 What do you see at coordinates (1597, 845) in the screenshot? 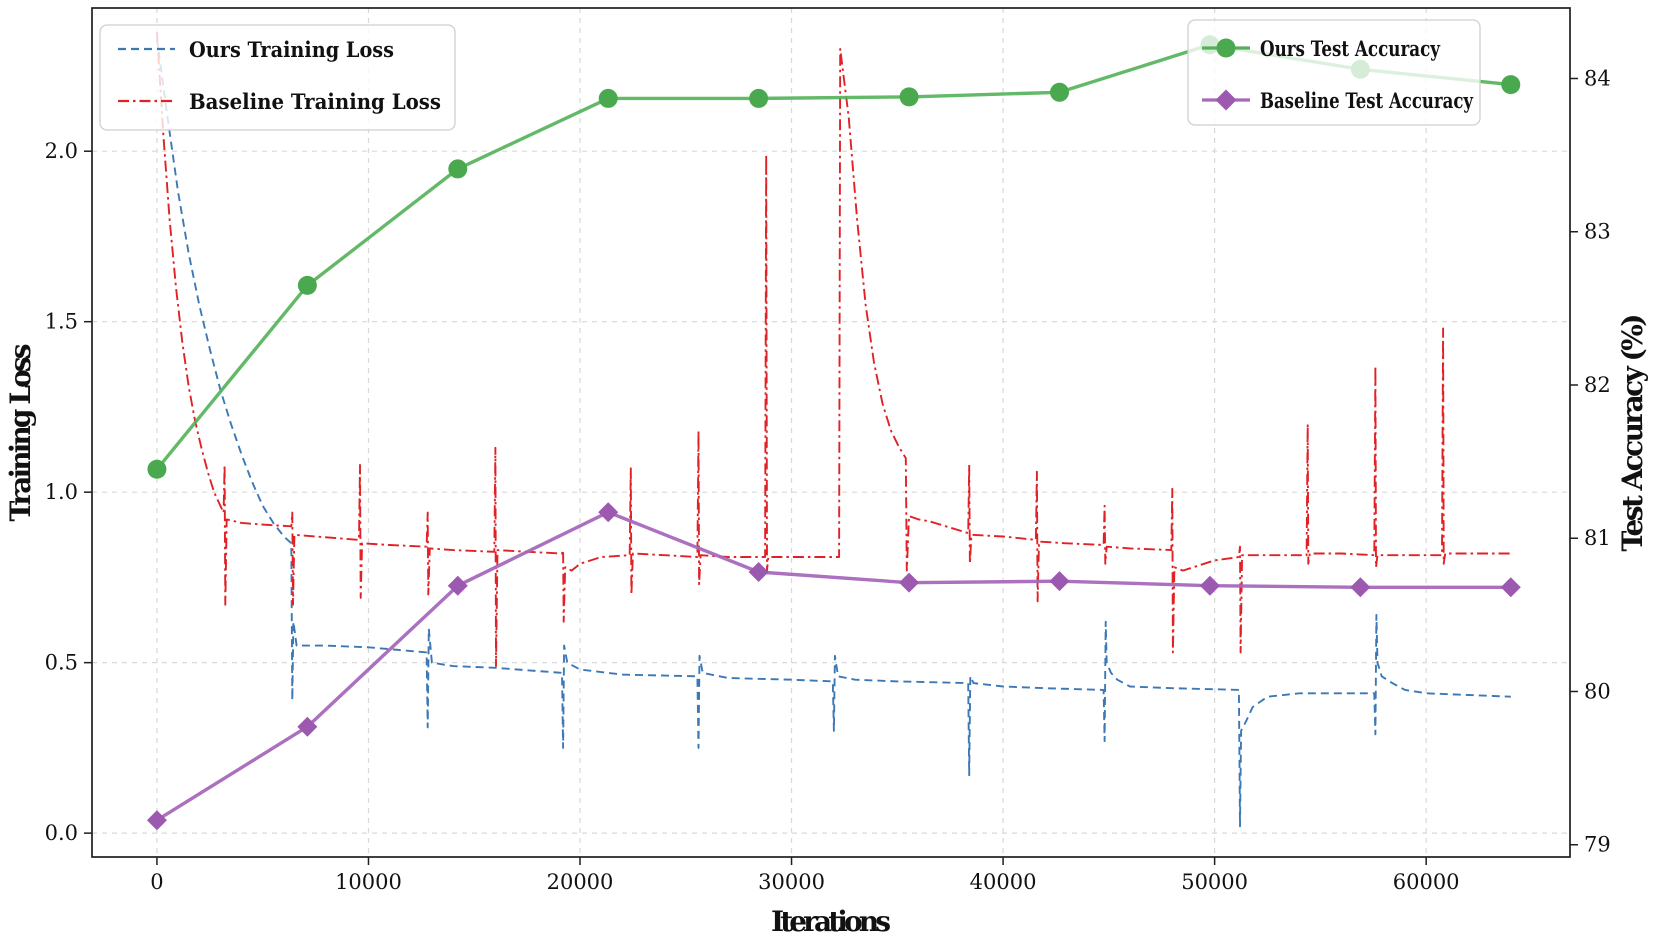
I see `y-right-tick-label: 79` at bounding box center [1597, 845].